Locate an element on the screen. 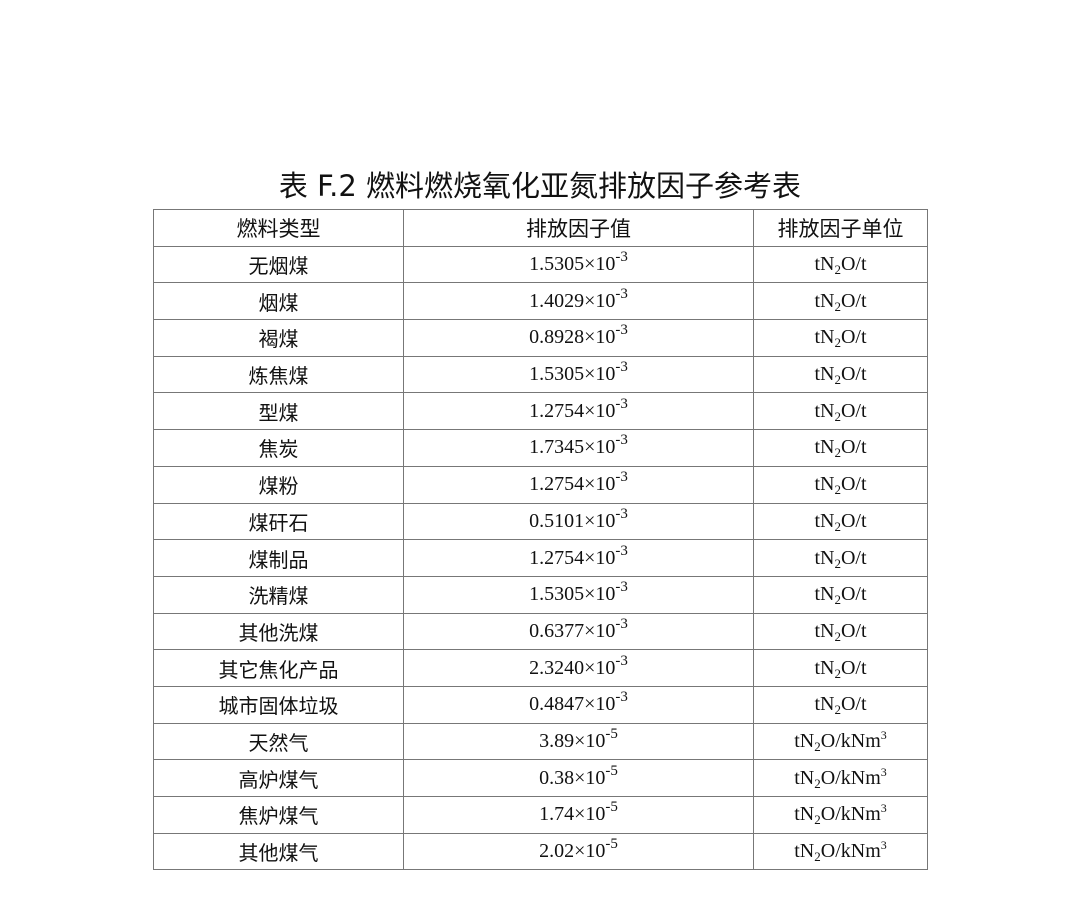 Image resolution: width=1080 pixels, height=914 pixels. factor-value-cell: 1.7345×10-3 is located at coordinates (578, 448).